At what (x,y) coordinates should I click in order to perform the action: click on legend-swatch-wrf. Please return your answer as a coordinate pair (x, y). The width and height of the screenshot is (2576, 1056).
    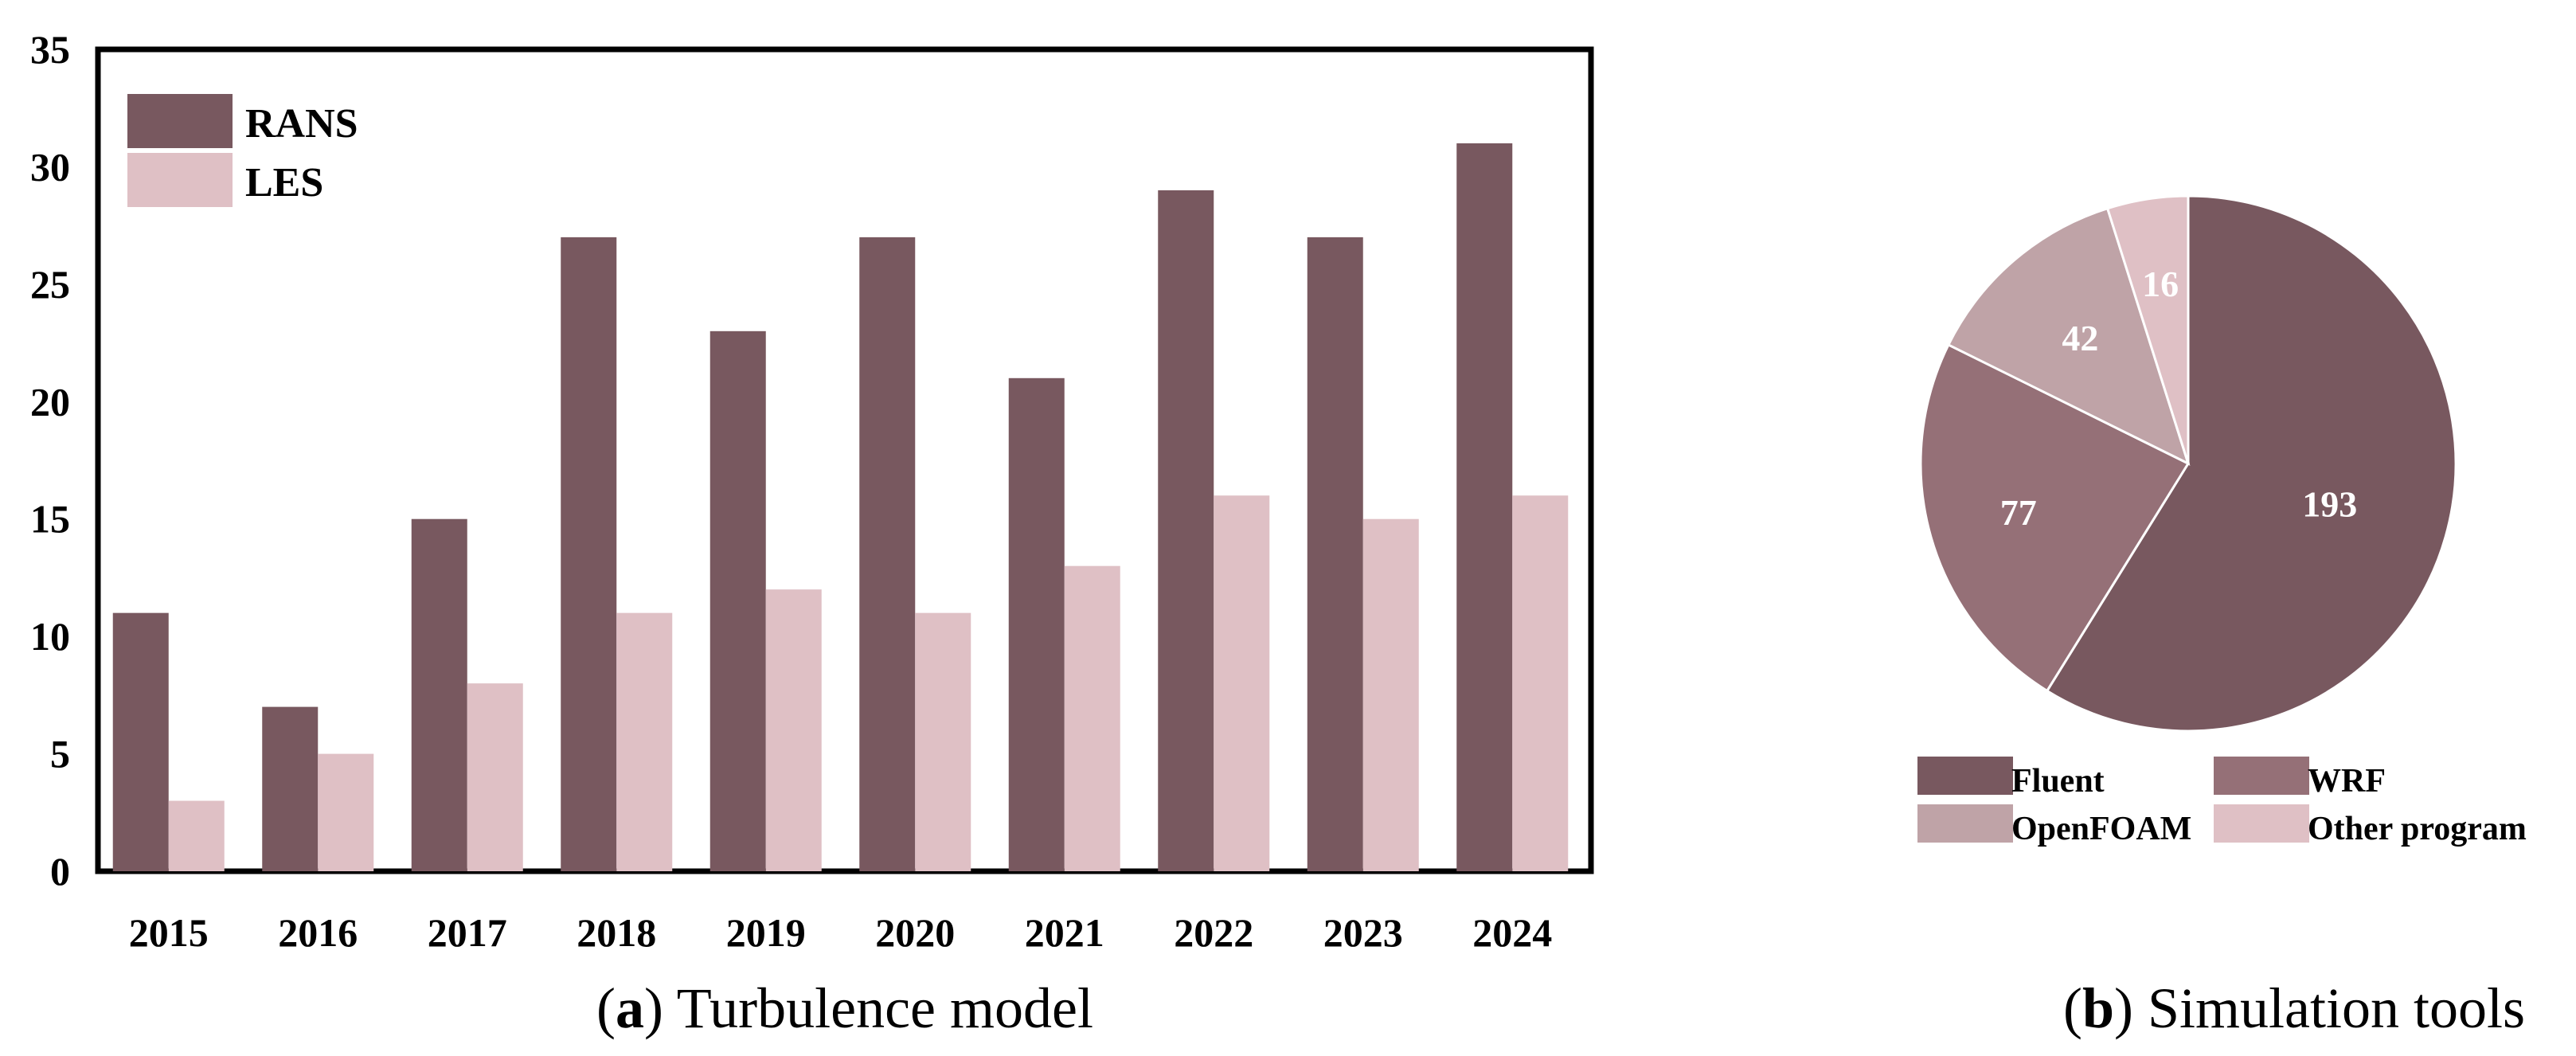
    Looking at the image, I should click on (2261, 776).